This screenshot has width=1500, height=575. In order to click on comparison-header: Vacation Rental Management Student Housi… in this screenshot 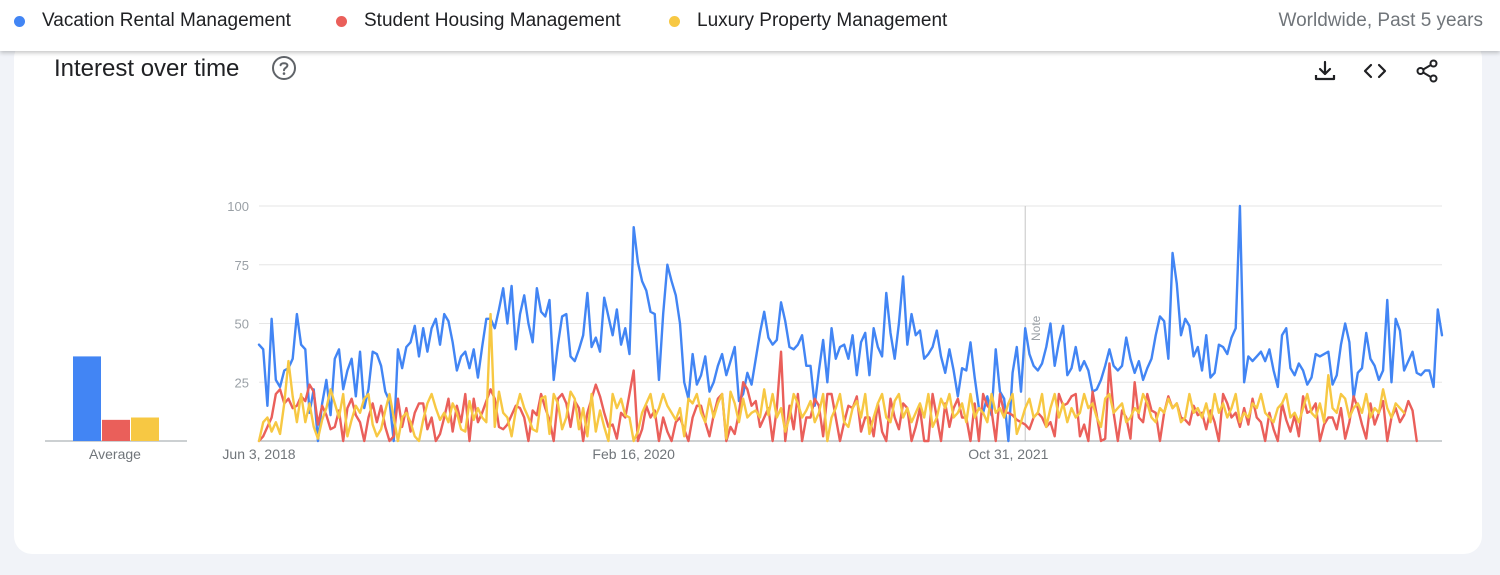, I will do `click(750, 25)`.